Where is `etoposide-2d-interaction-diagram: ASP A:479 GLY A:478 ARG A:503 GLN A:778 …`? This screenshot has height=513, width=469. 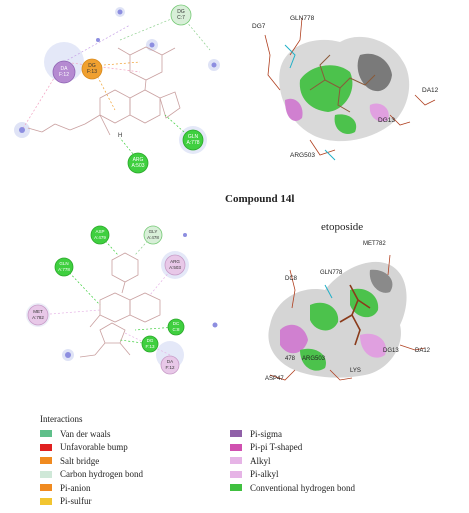
etoposide-2d-interaction-diagram: ASP A:479 GLY A:478 ARG A:503 GLN A:778 … is located at coordinates (122, 300).